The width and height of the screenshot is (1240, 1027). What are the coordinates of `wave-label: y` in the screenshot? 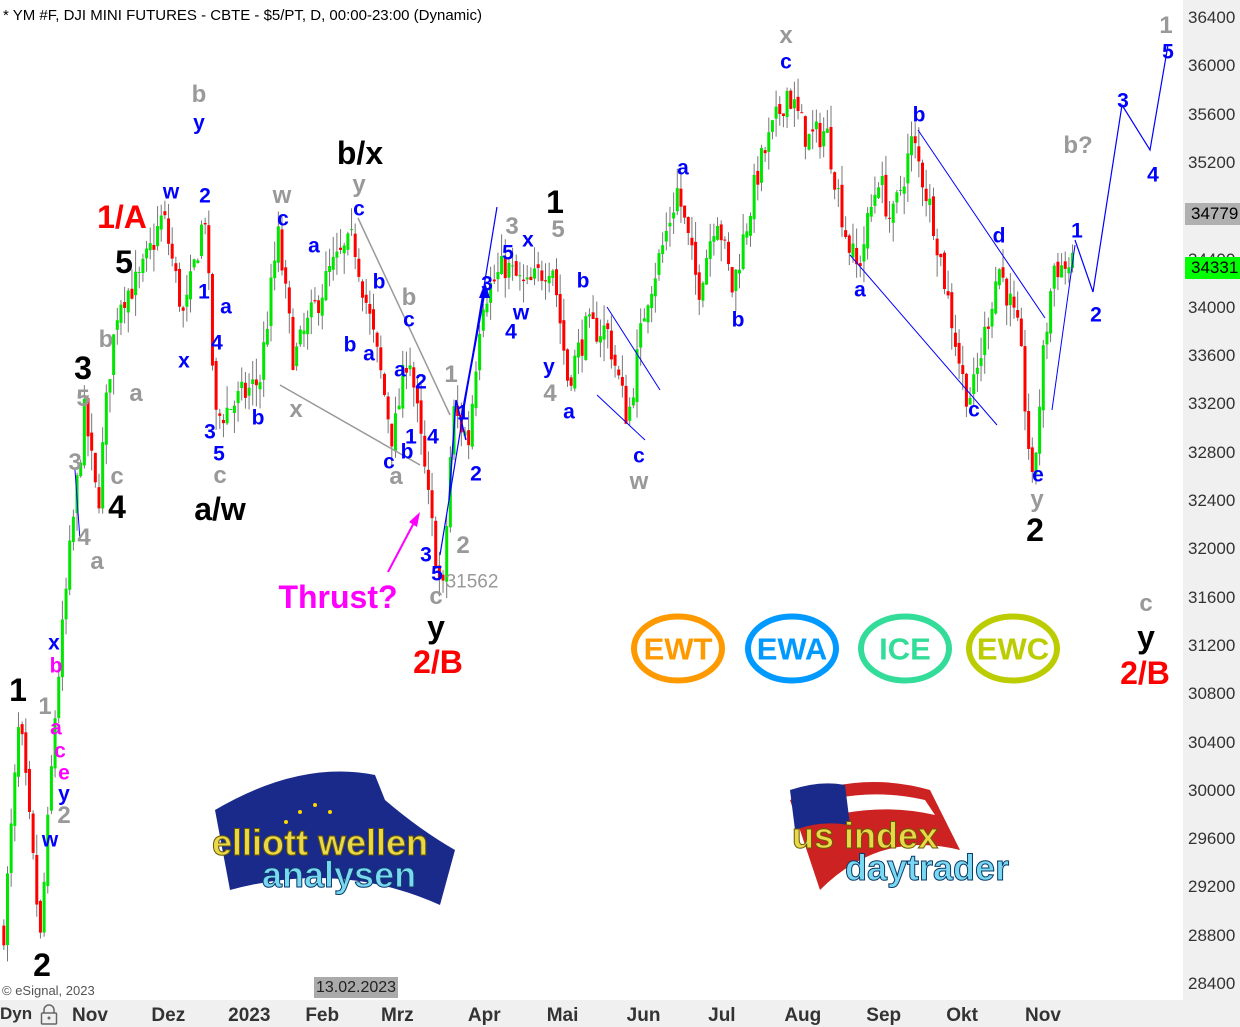 It's located at (359, 184).